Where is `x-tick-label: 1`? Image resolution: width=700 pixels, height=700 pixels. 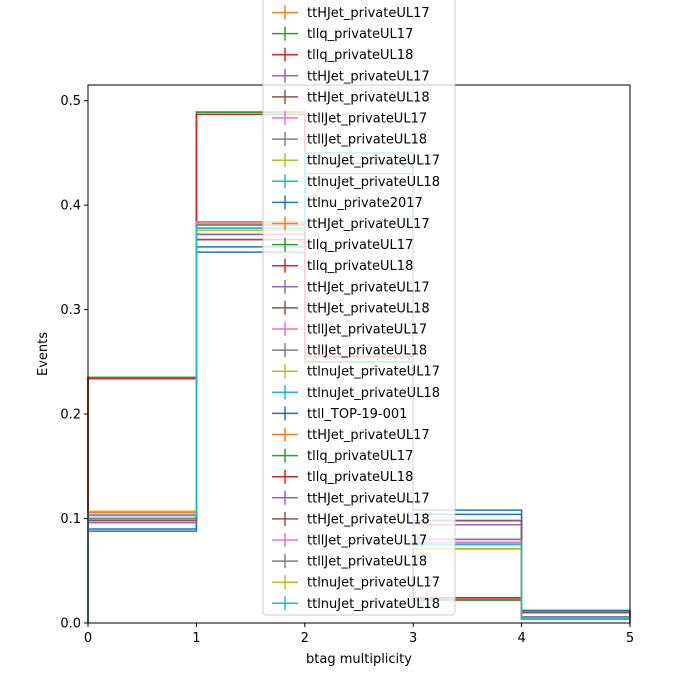
x-tick-label: 1 is located at coordinates (196, 638).